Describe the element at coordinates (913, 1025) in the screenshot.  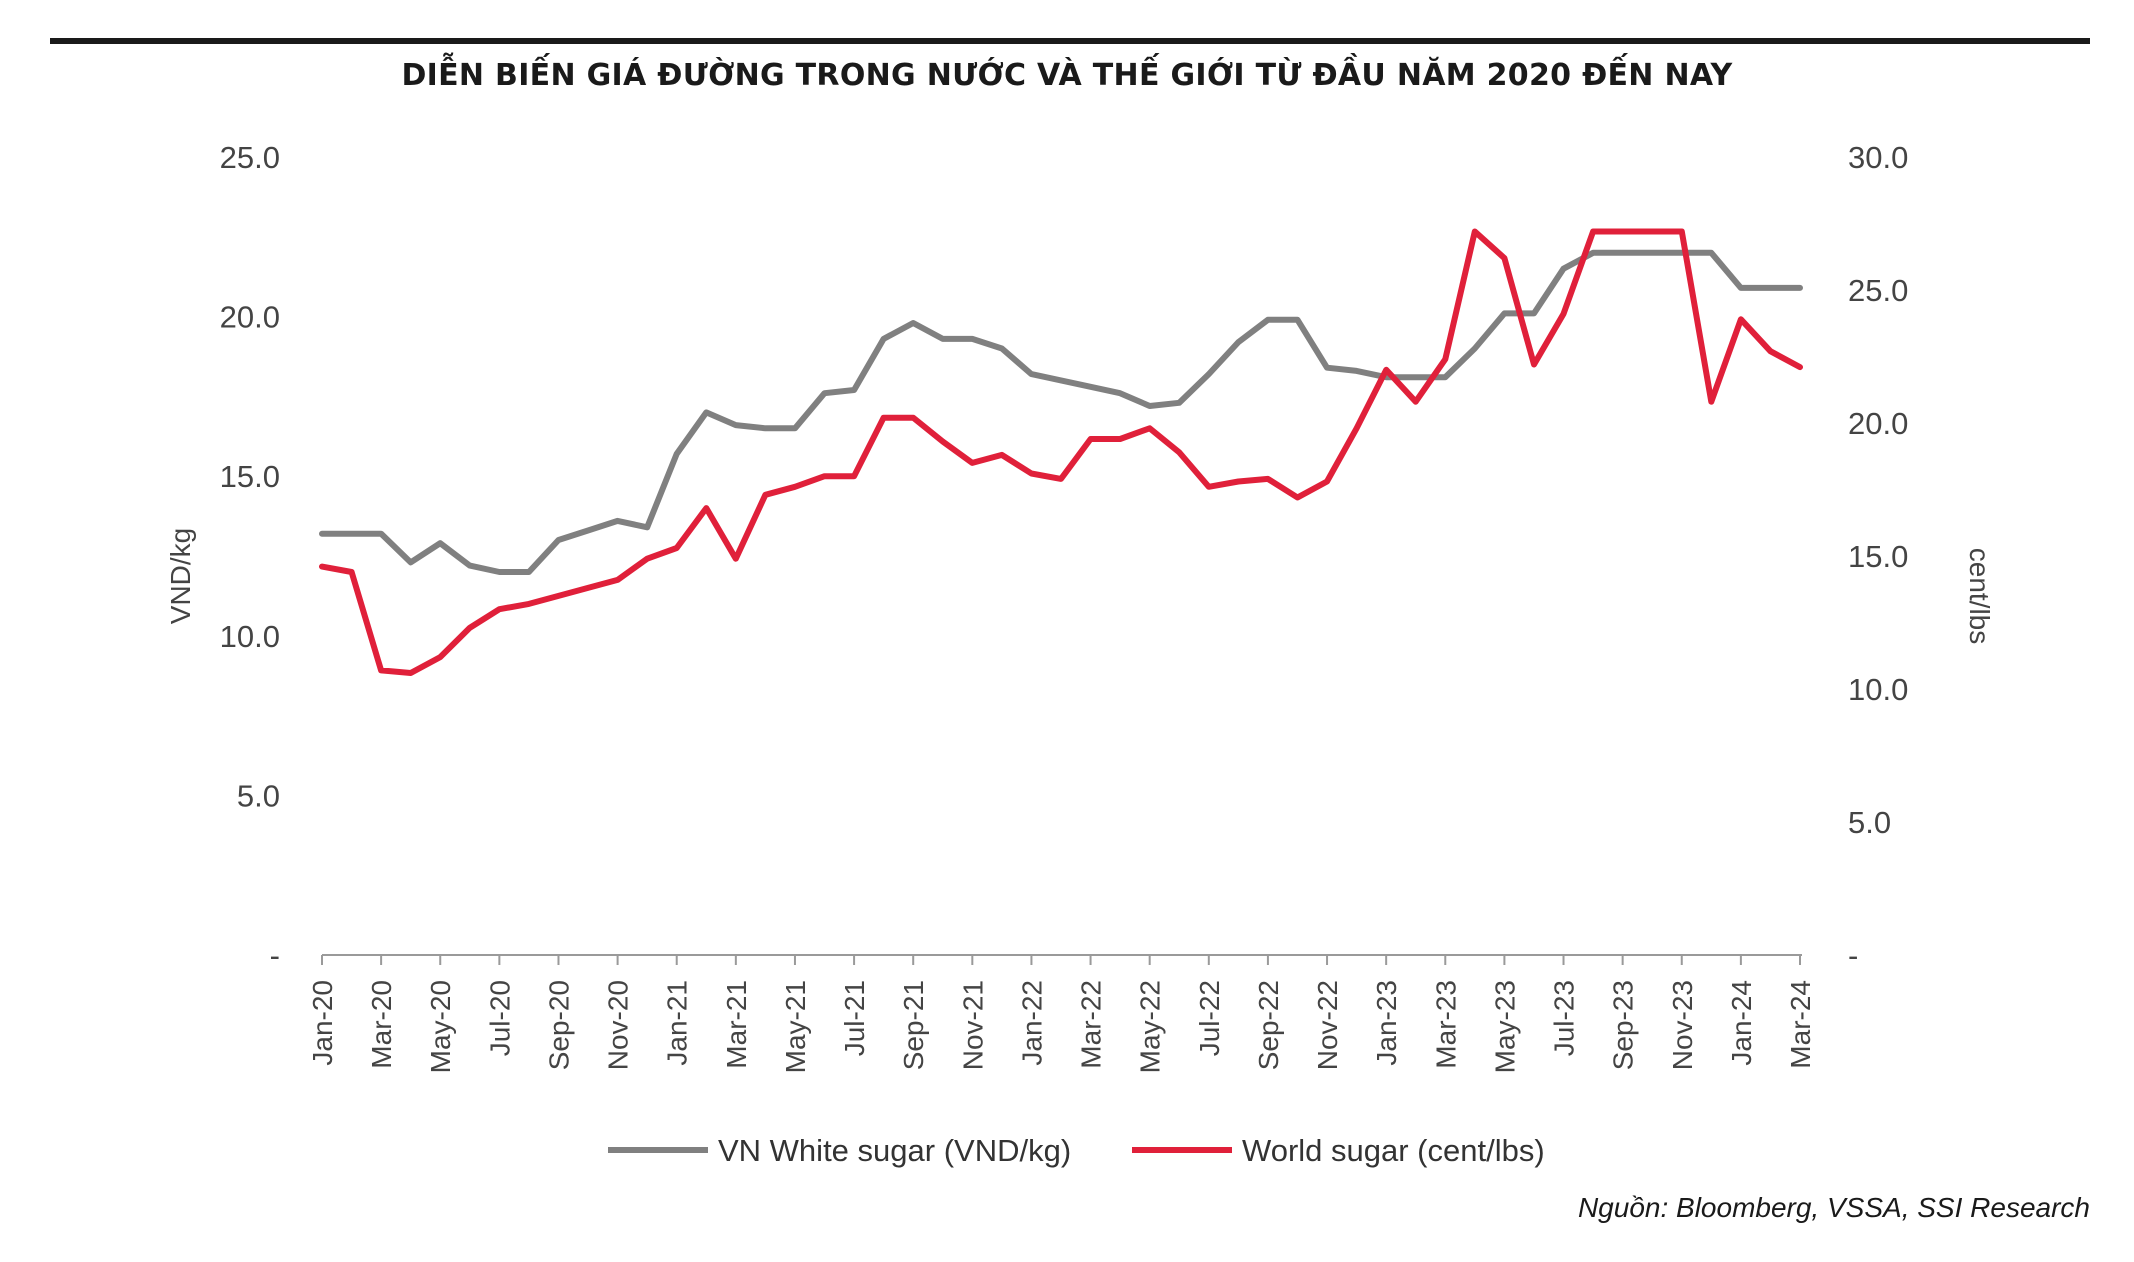
I see `x-tick-label: Sep-21` at that location.